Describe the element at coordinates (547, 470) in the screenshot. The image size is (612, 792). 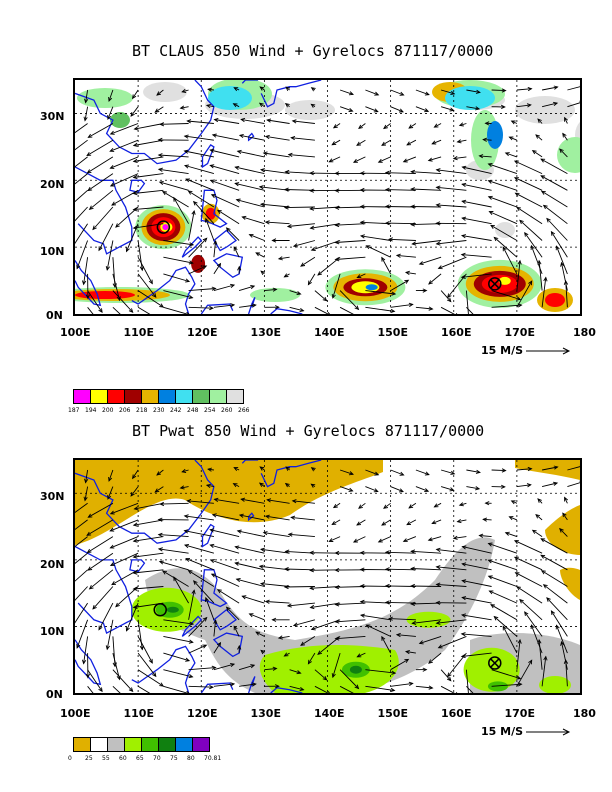
I see `dry-region-ne-top` at that location.